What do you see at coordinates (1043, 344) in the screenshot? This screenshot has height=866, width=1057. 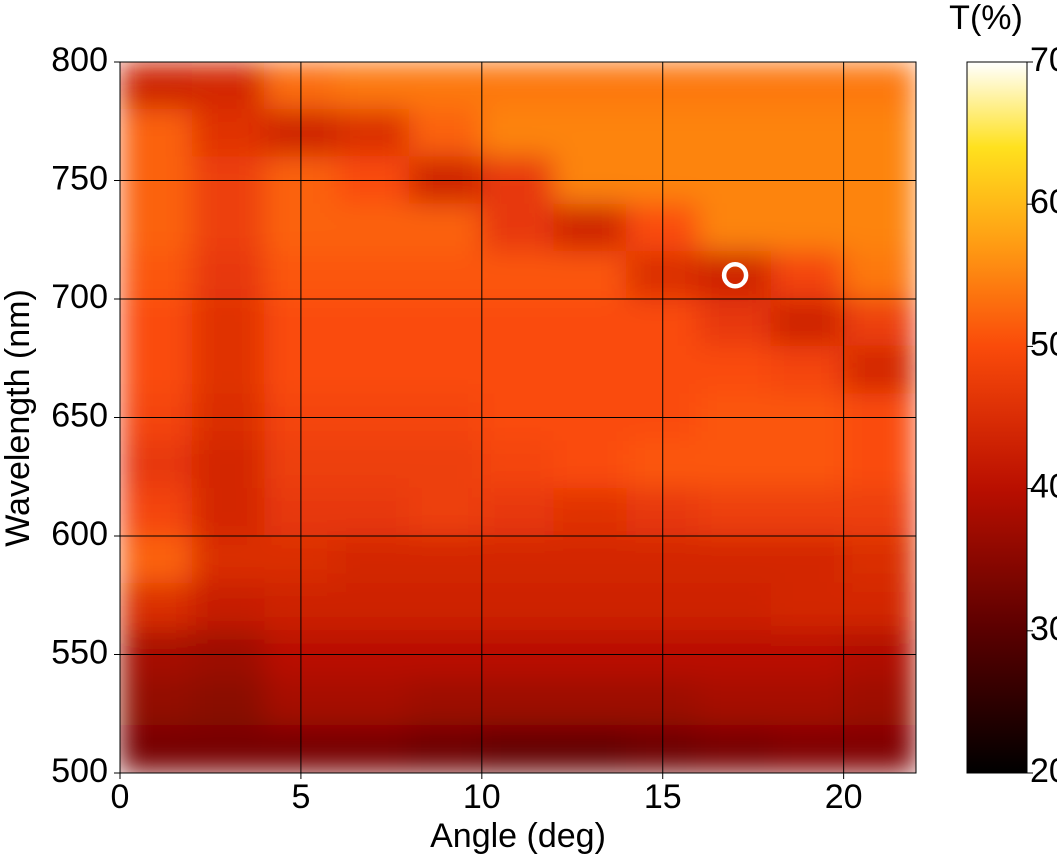 I see `colorbar-tick-label: 50` at bounding box center [1043, 344].